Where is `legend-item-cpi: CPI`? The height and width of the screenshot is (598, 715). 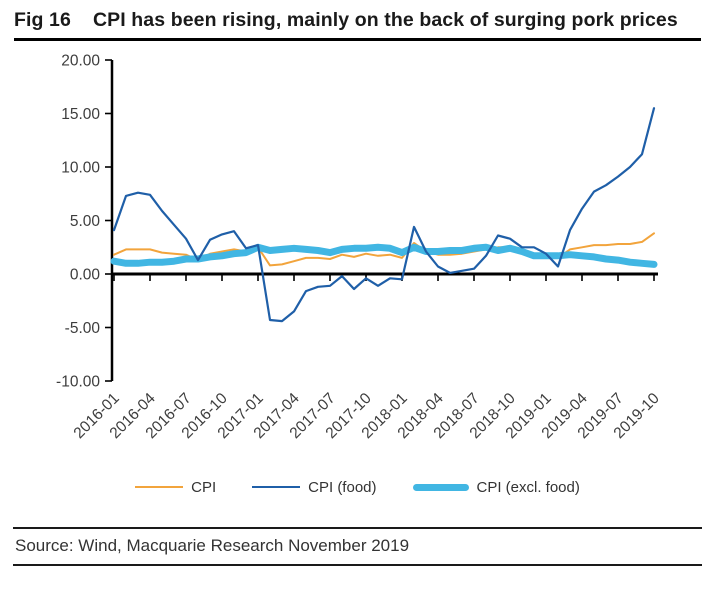
legend-item-cpi: CPI is located at coordinates (175, 487).